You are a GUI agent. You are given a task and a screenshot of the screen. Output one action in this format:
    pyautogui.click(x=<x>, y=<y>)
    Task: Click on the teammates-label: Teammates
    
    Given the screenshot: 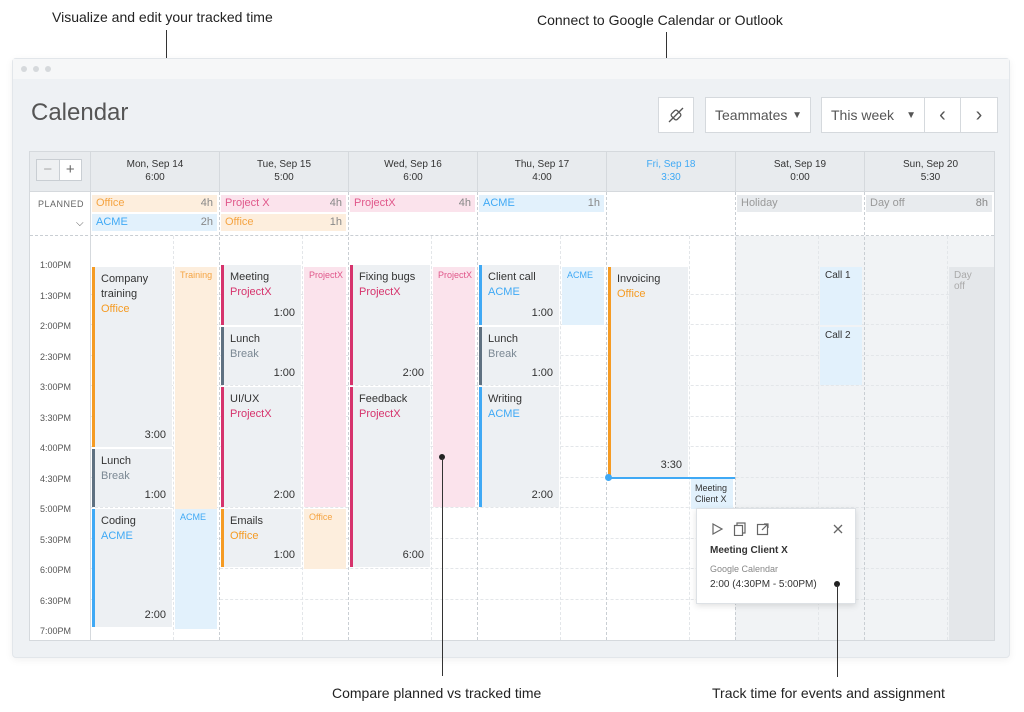 What is the action you would take?
    pyautogui.click(x=751, y=115)
    